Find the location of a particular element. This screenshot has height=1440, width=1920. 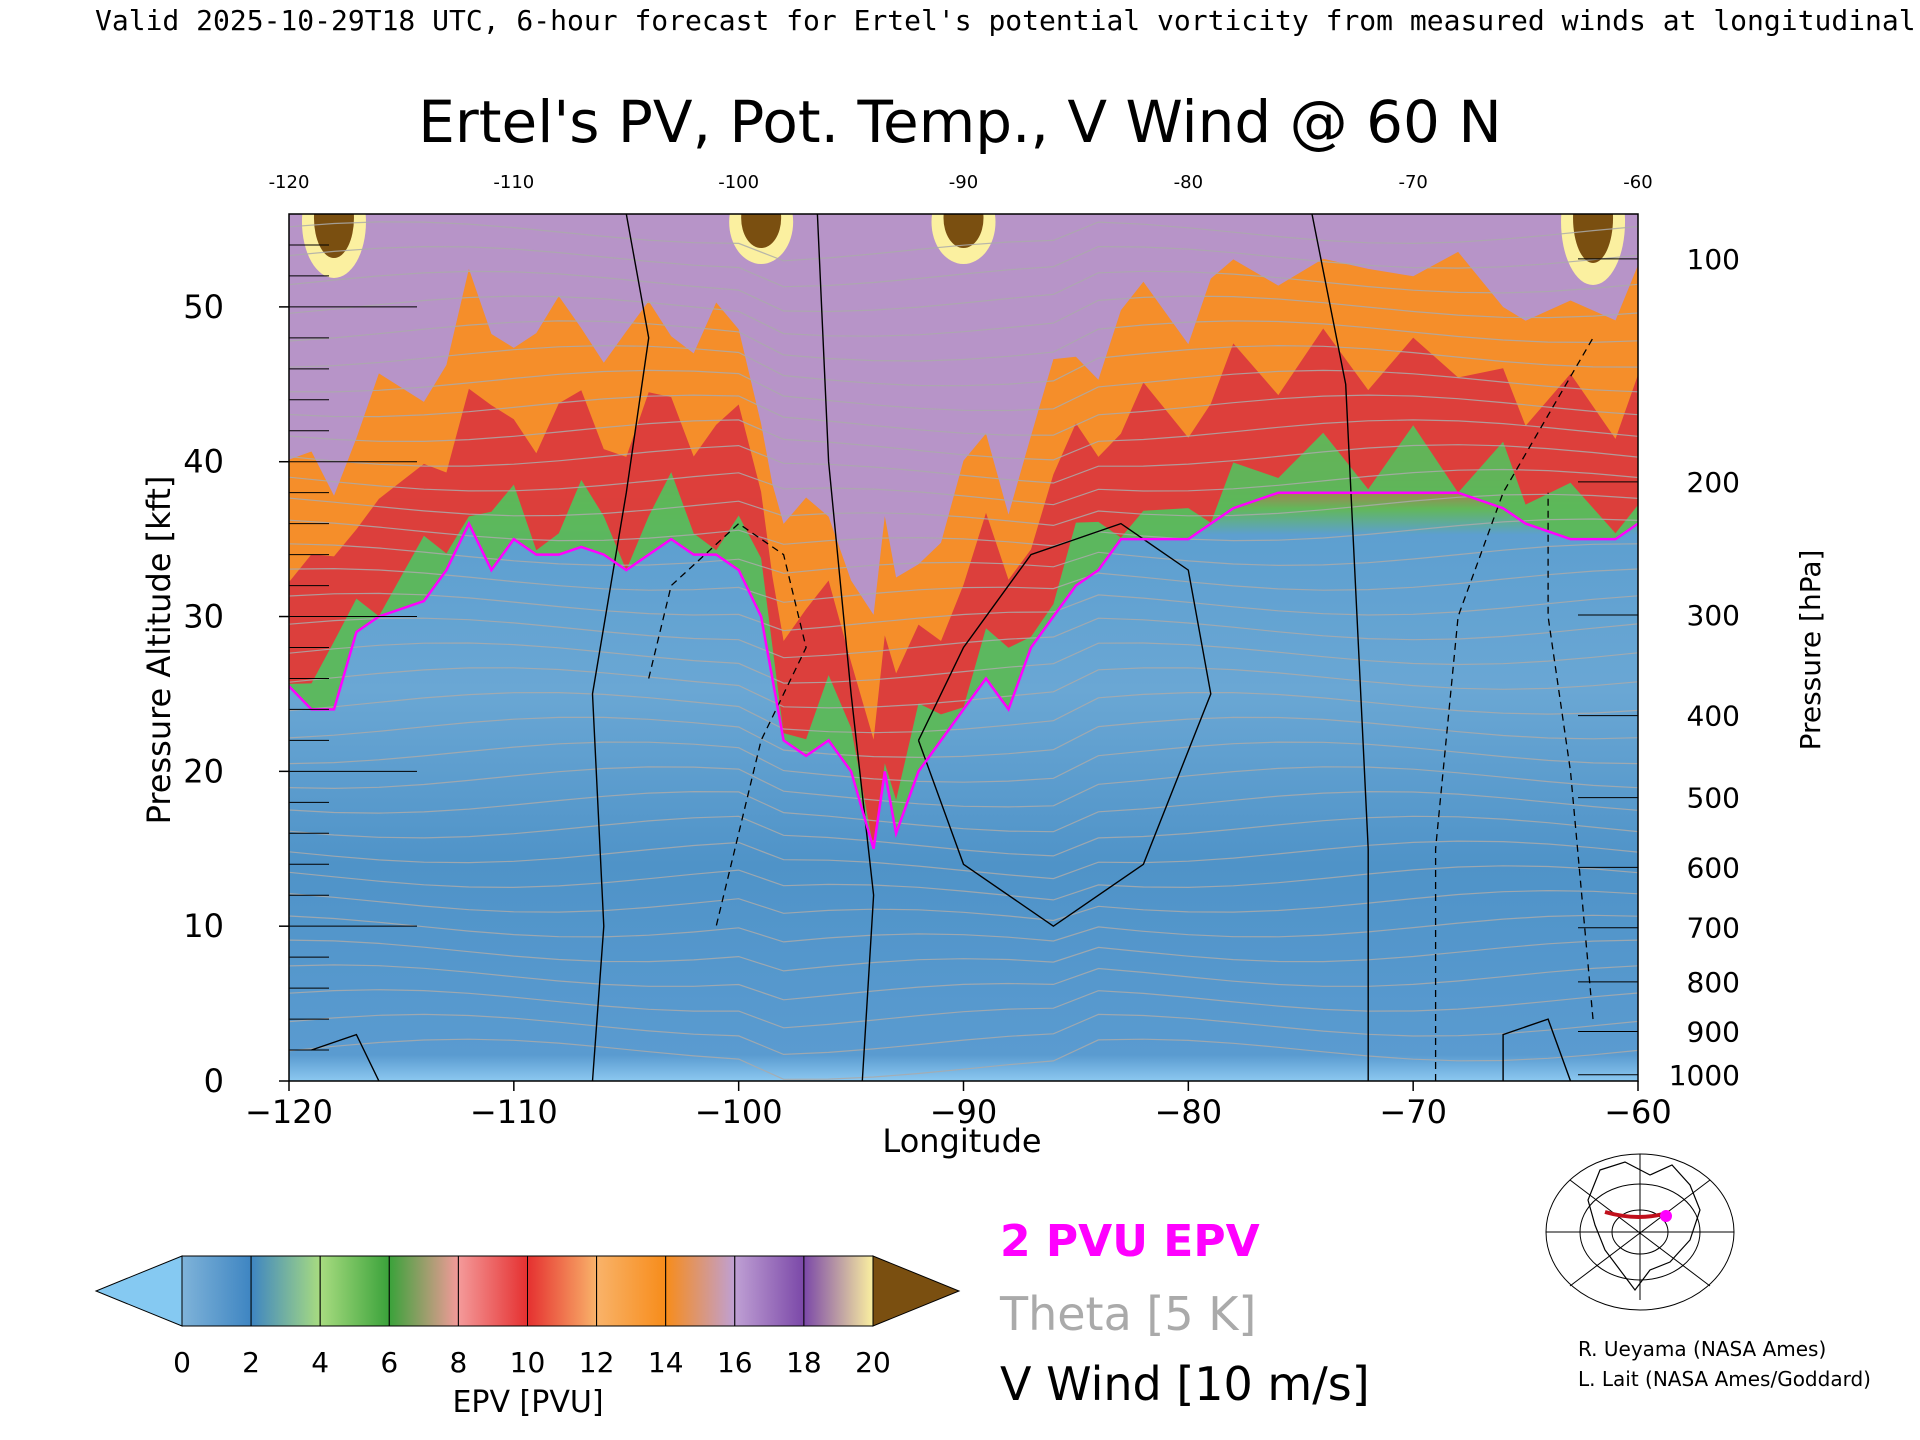

x-axis-label: Longitude is located at coordinates (961, 1141).